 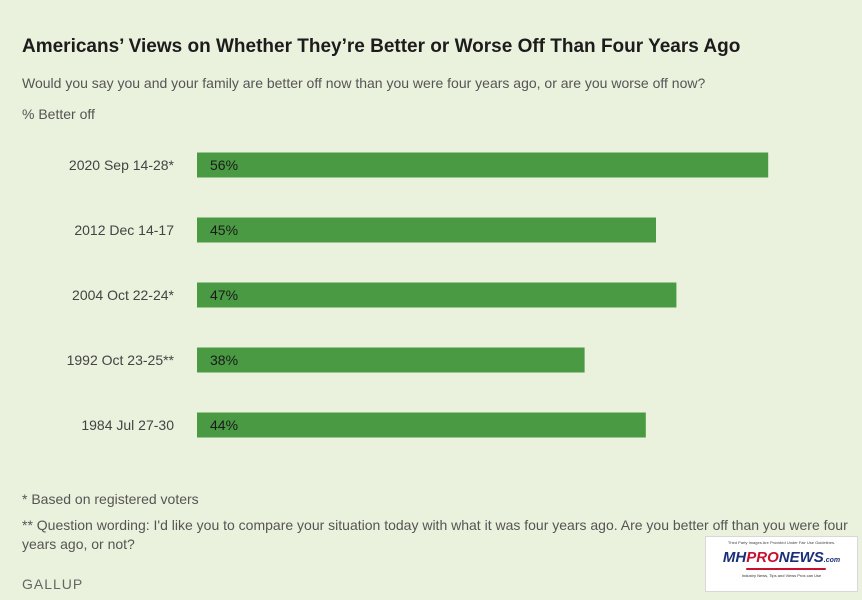 What do you see at coordinates (224, 165) in the screenshot?
I see `value-label-0: 56%` at bounding box center [224, 165].